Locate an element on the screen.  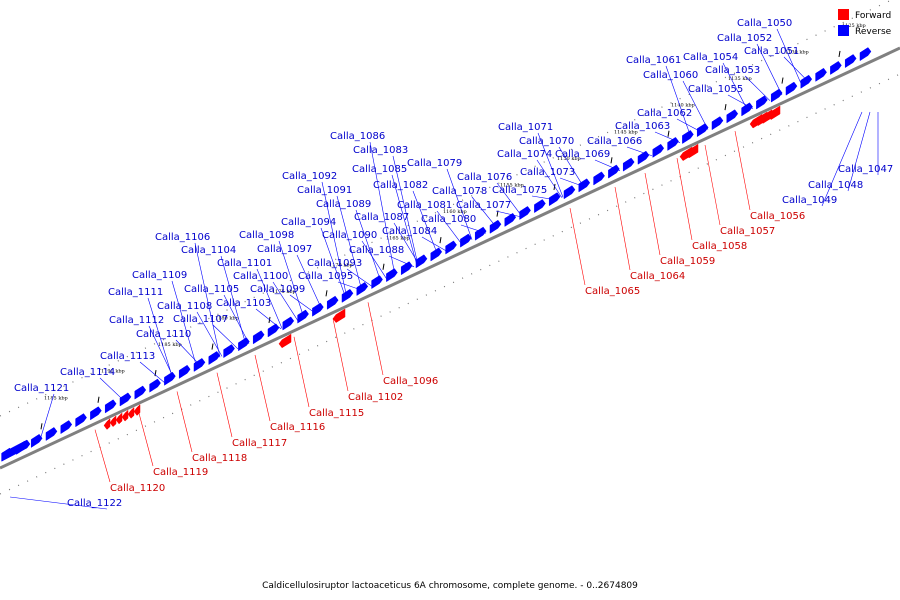
gene-label-calla-1083: Calla_1083 is located at coordinates (380, 150).